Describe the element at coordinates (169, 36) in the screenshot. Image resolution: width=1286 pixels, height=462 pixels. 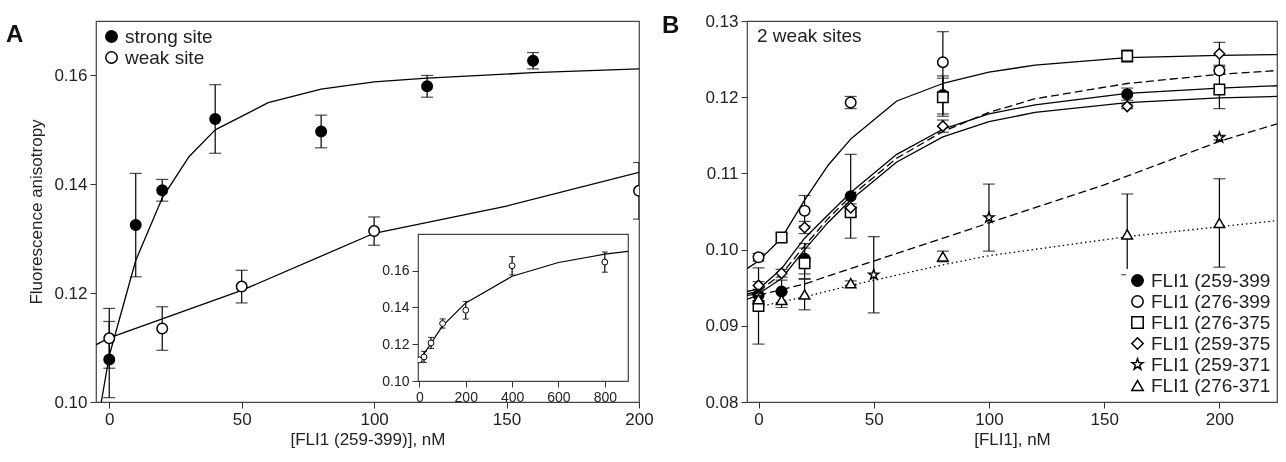
I see `legend-label: strong site` at that location.